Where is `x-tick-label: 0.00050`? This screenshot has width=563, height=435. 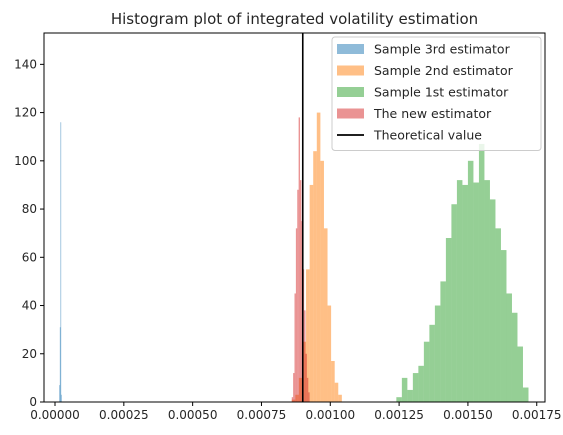
x-tick-label: 0.00050 is located at coordinates (193, 415).